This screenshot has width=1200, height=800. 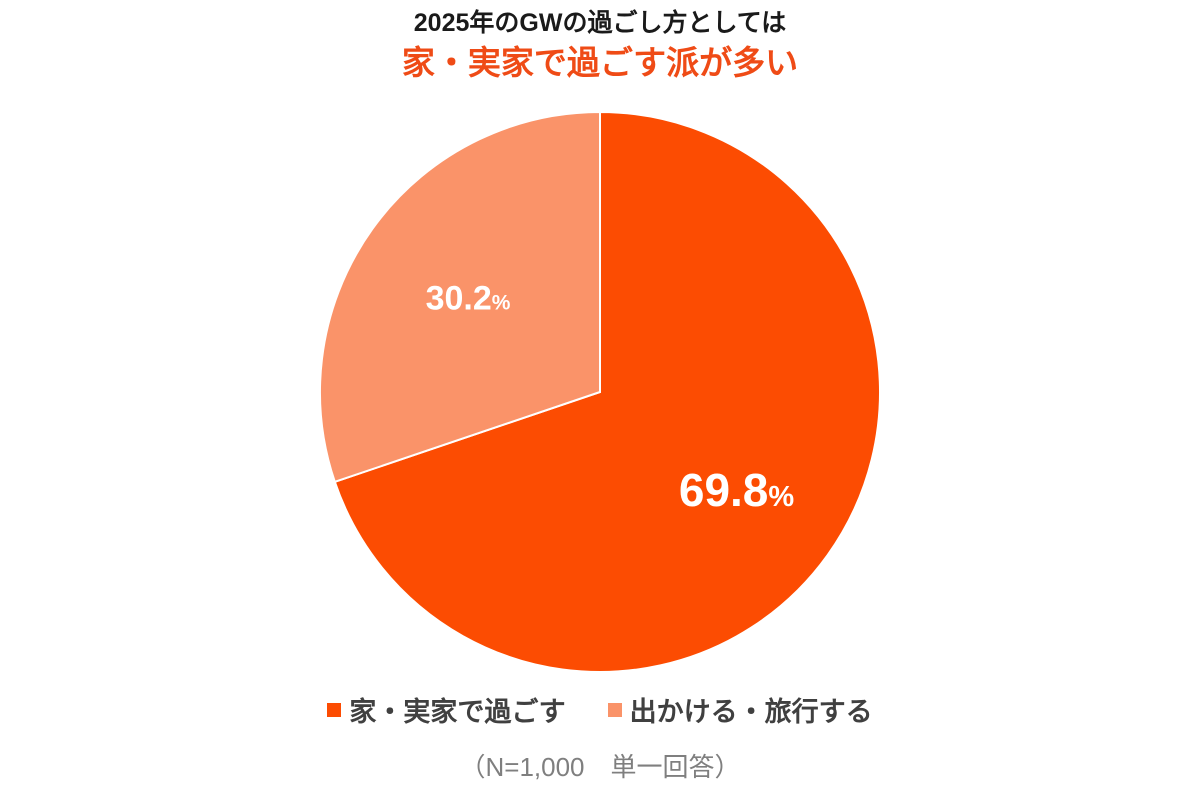 I want to click on legend-item-home: 家・実家で過ごす, so click(x=446, y=709).